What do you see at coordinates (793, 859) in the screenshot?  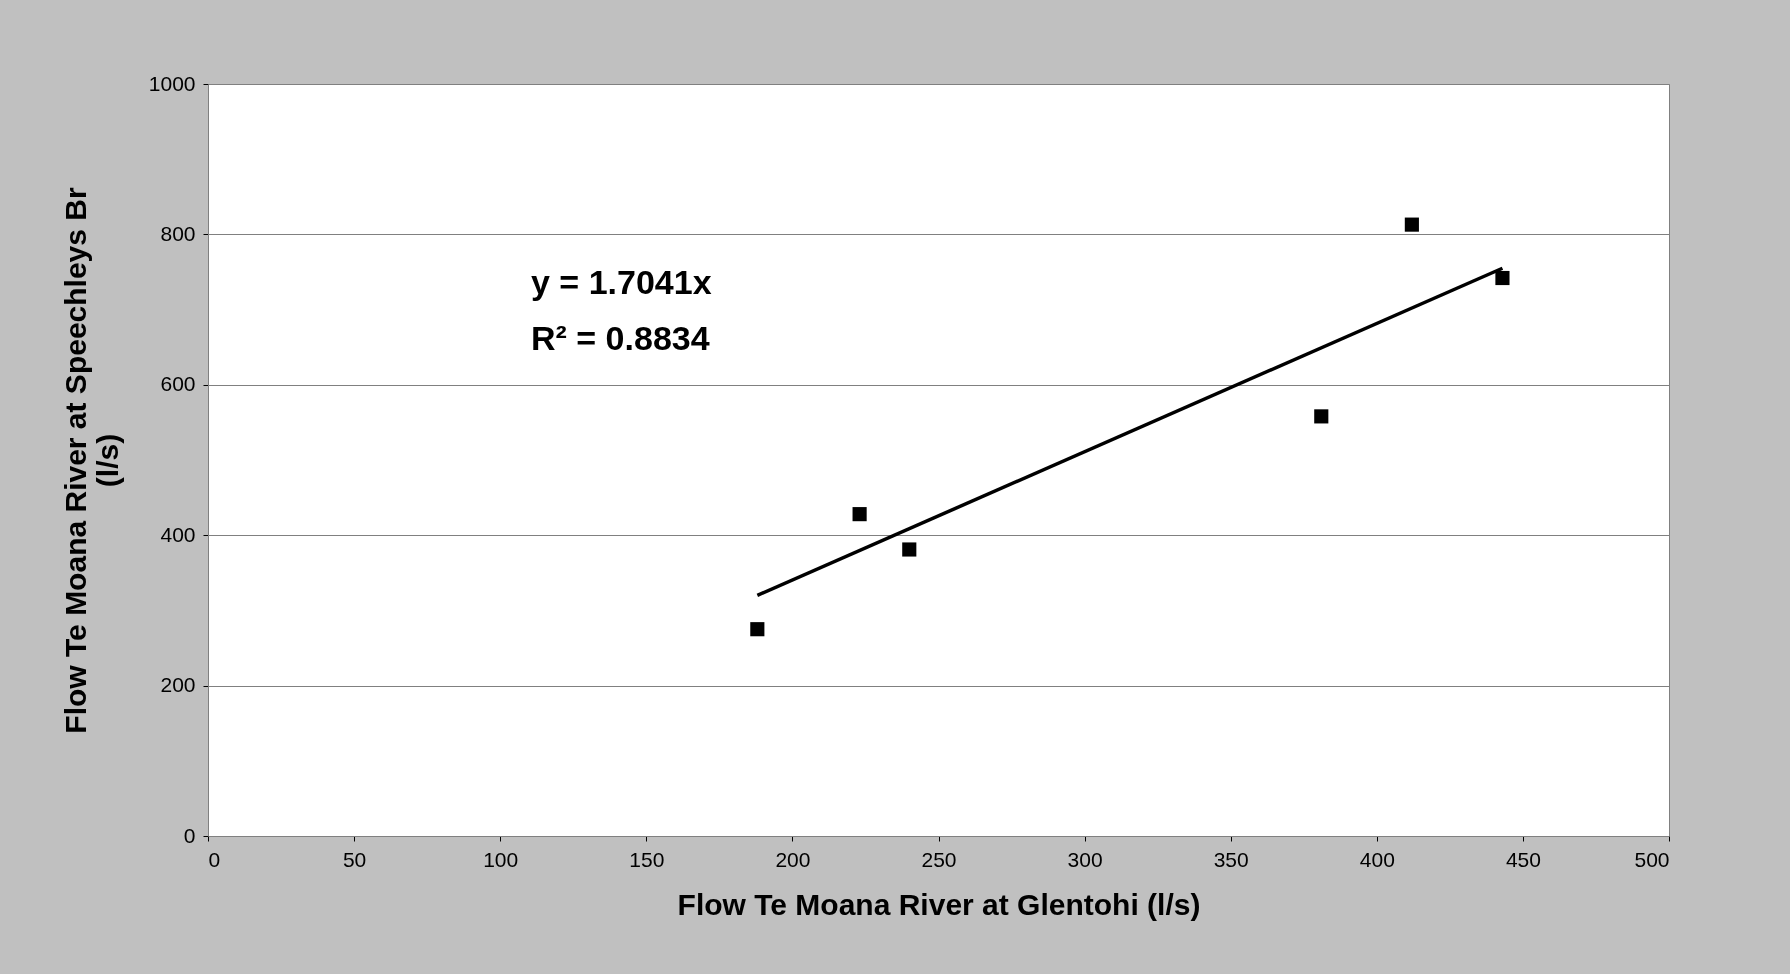 I see `x-tick-label: 200` at bounding box center [793, 859].